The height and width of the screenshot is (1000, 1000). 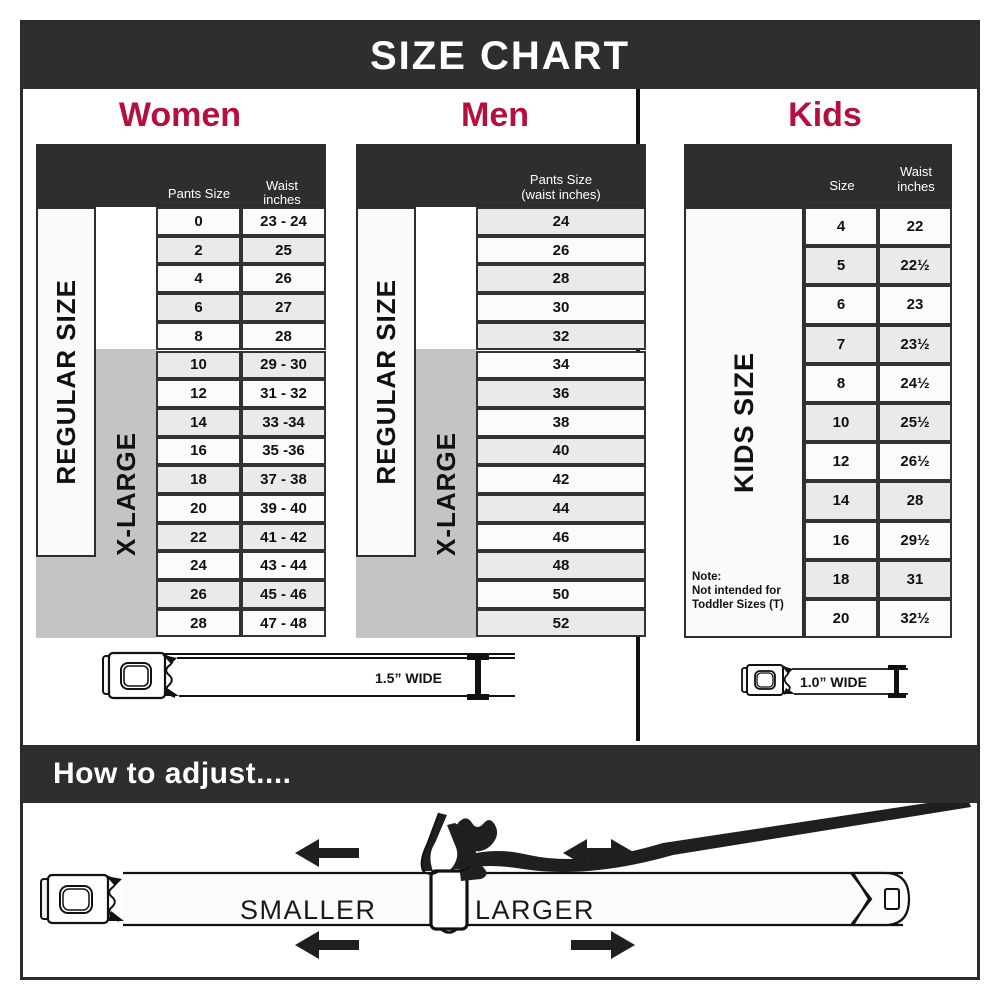 I want to click on men-cell-size: 42, so click(x=561, y=479).